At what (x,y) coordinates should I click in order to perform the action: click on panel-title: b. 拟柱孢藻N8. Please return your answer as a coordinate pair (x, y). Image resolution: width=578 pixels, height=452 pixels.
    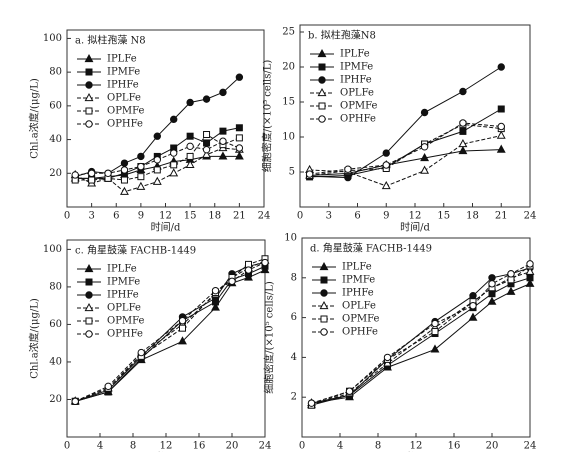
    Looking at the image, I should click on (342, 35).